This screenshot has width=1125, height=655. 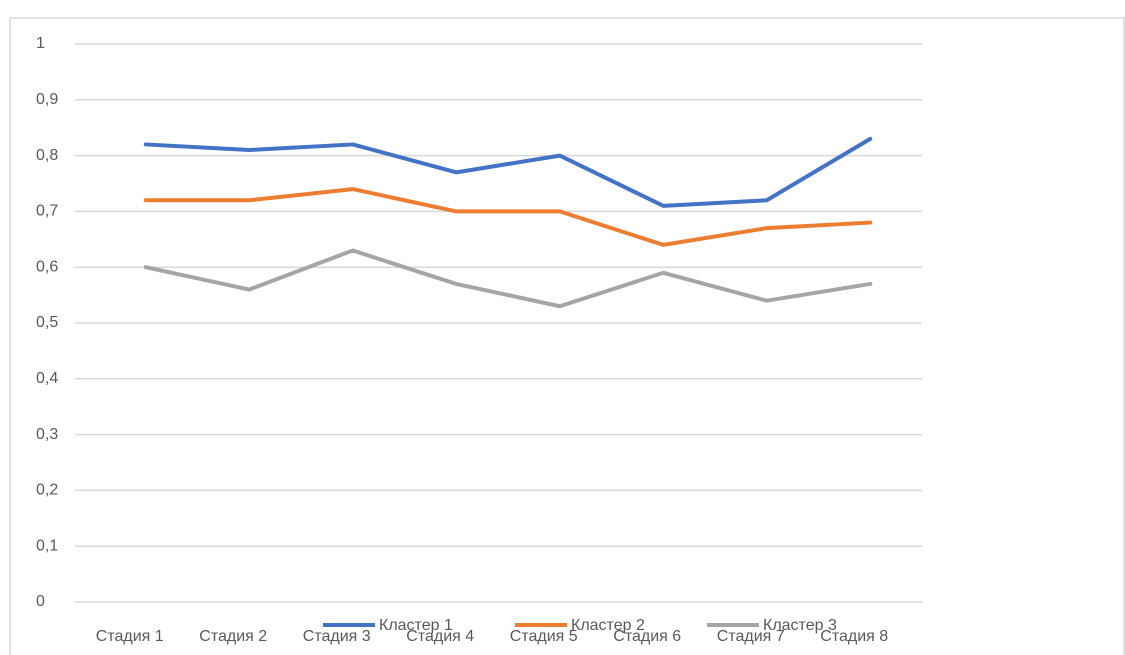 I want to click on y-tick-label: 0,7, so click(x=47, y=211).